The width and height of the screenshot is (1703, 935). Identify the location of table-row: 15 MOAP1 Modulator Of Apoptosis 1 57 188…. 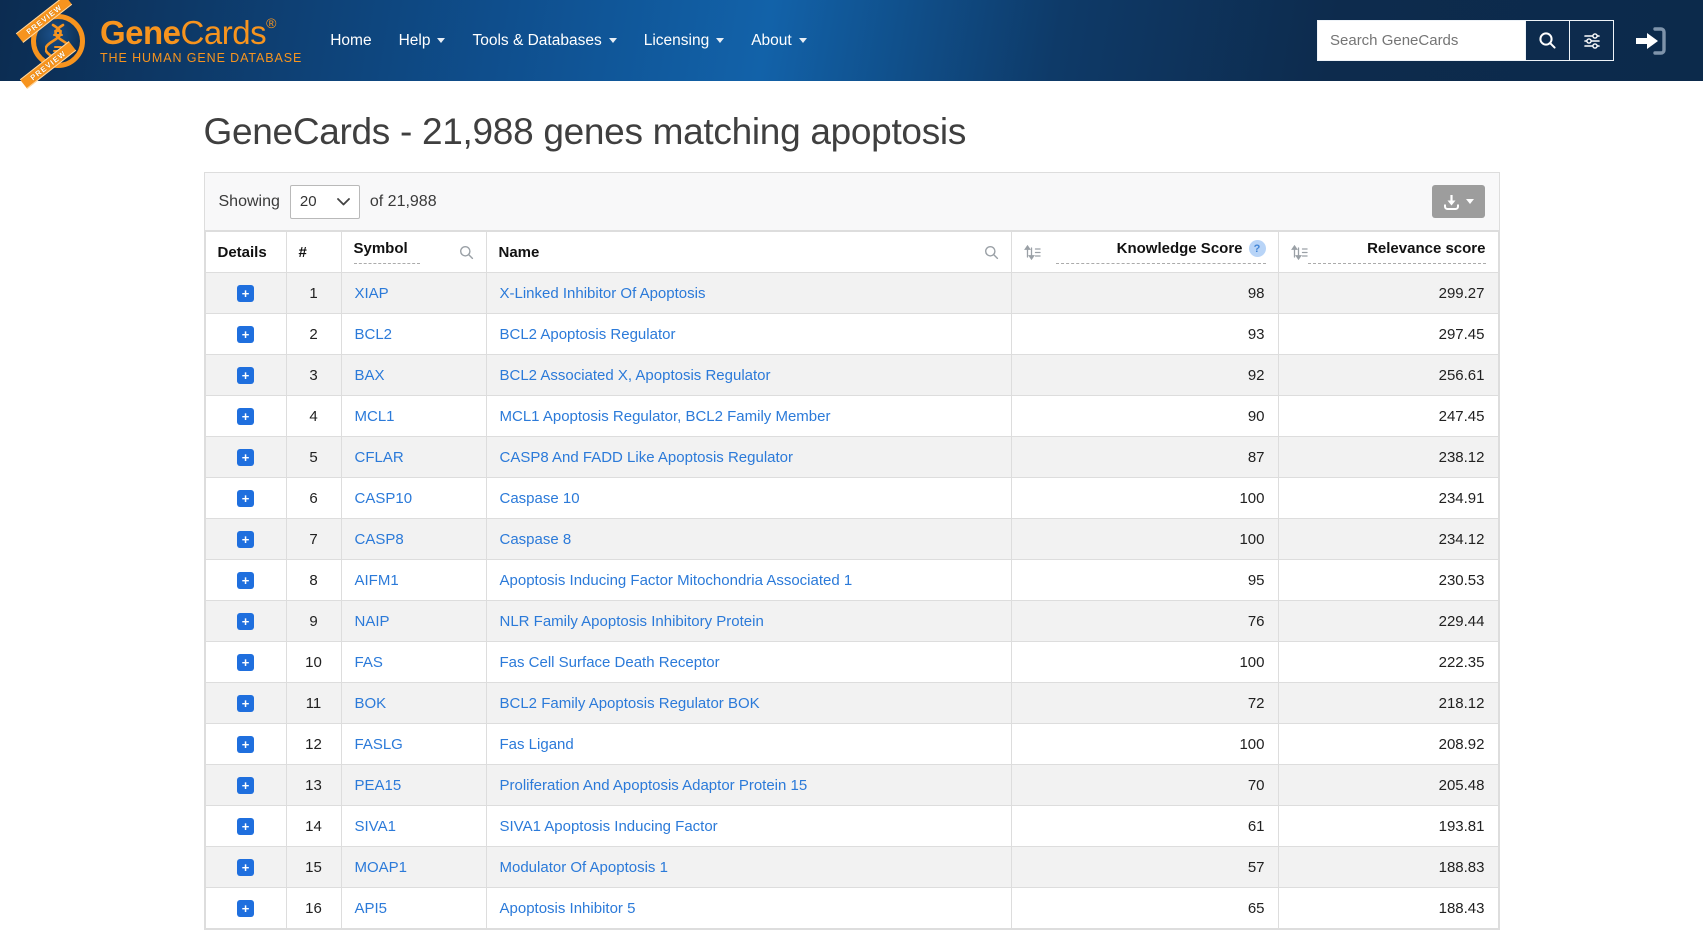
(851, 867).